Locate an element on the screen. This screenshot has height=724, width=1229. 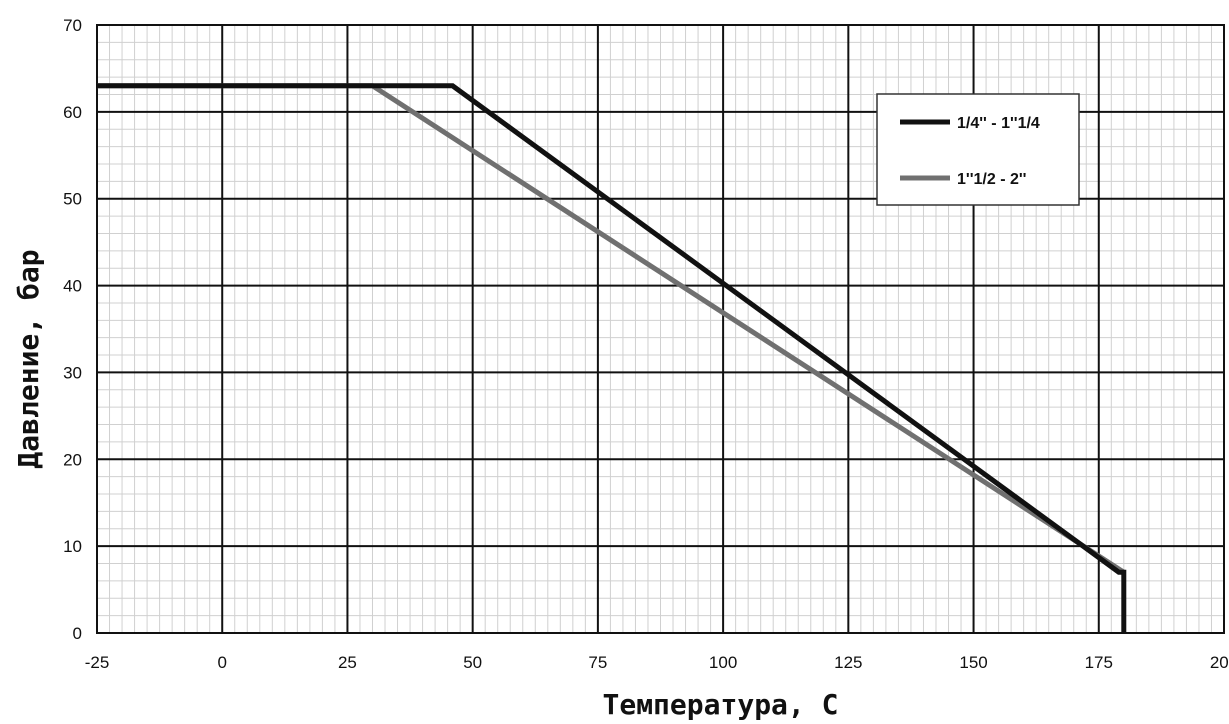
legend-label-series-1: 1/4'' - 1''1/4 is located at coordinates (998, 123).